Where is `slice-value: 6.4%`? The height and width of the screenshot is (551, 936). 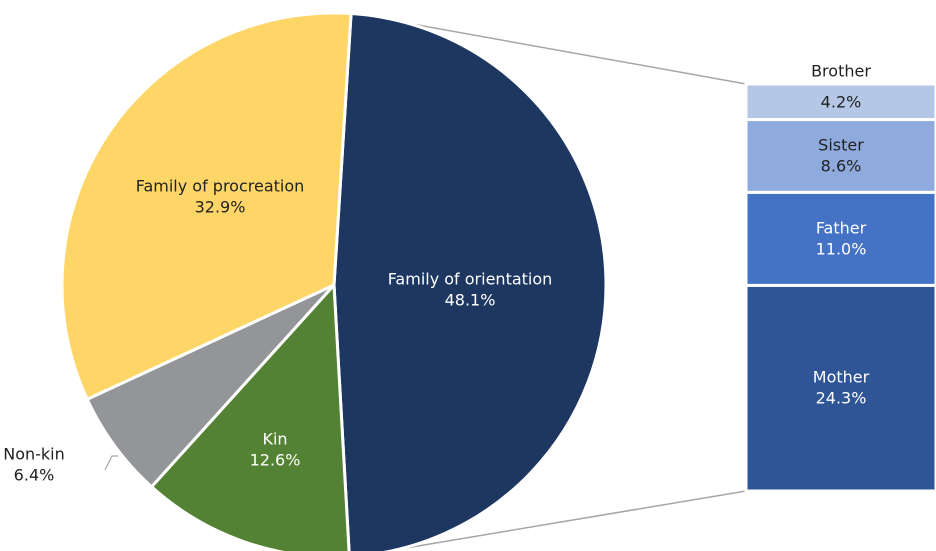
slice-value: 6.4% is located at coordinates (34, 475).